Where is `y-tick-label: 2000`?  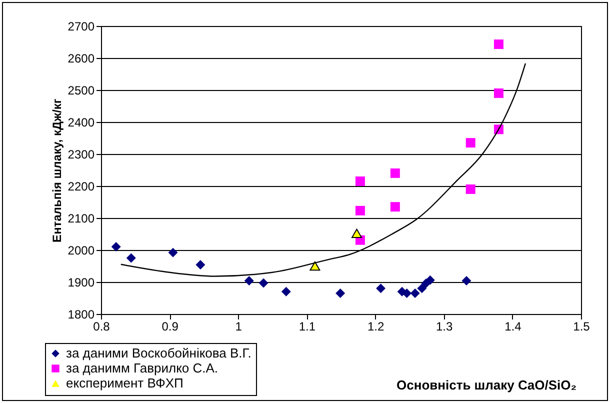 y-tick-label: 2000 is located at coordinates (81, 251).